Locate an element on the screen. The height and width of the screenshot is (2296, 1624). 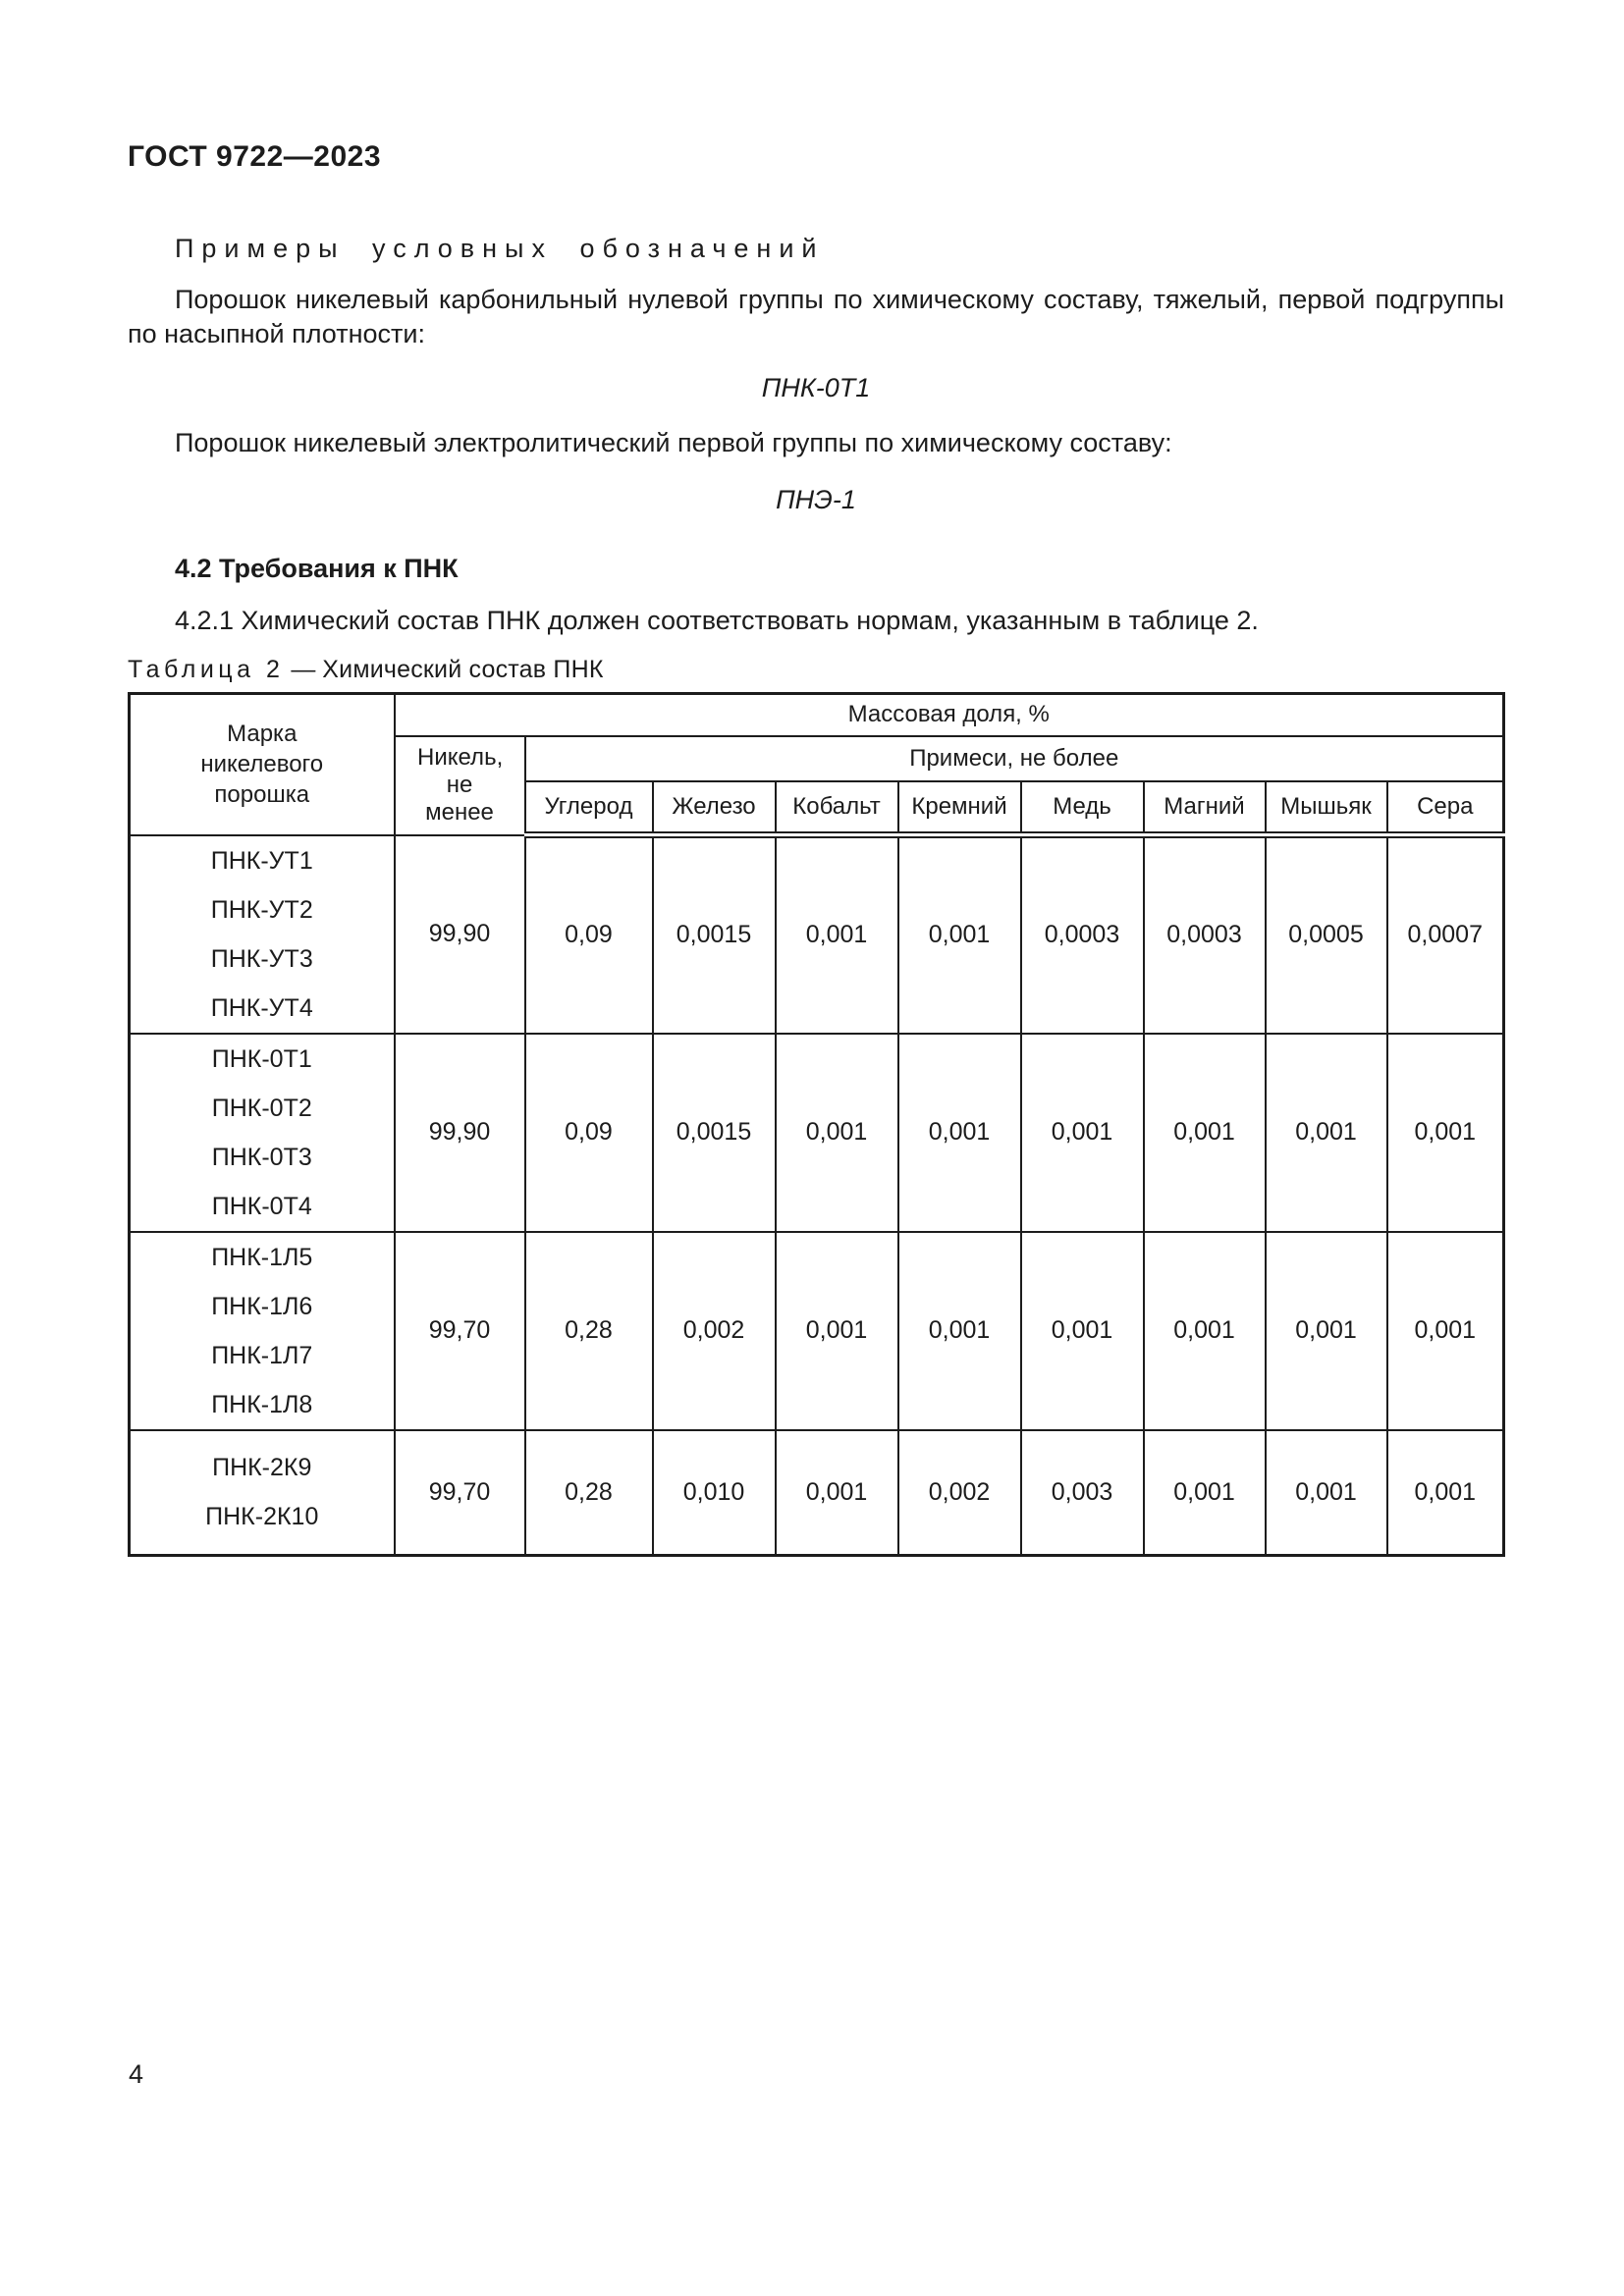
document-header: ГОСТ 9722—2023 is located at coordinates (255, 156).